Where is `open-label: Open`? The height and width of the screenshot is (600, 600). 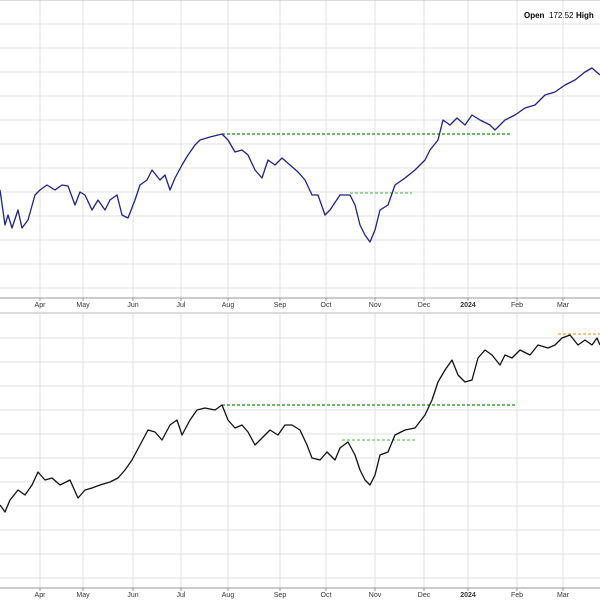 open-label: Open is located at coordinates (534, 15).